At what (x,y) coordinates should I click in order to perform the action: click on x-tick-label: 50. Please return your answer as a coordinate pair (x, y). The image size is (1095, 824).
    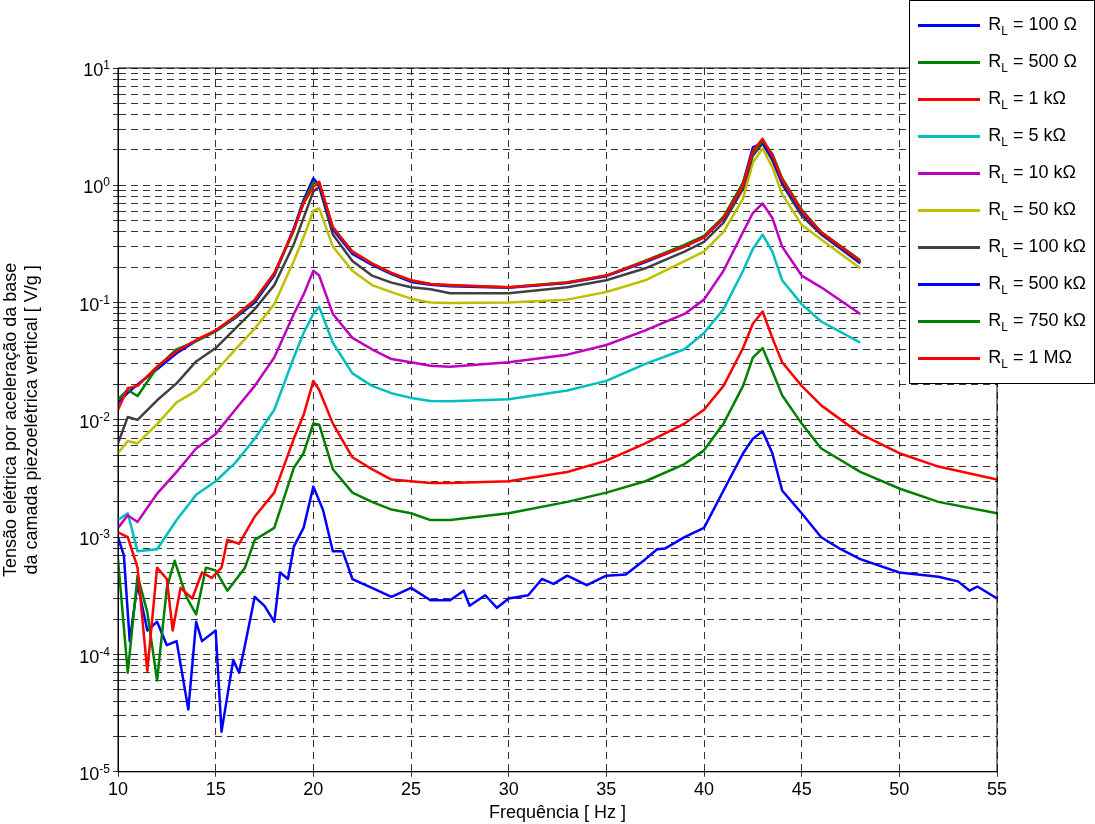
    Looking at the image, I should click on (899, 788).